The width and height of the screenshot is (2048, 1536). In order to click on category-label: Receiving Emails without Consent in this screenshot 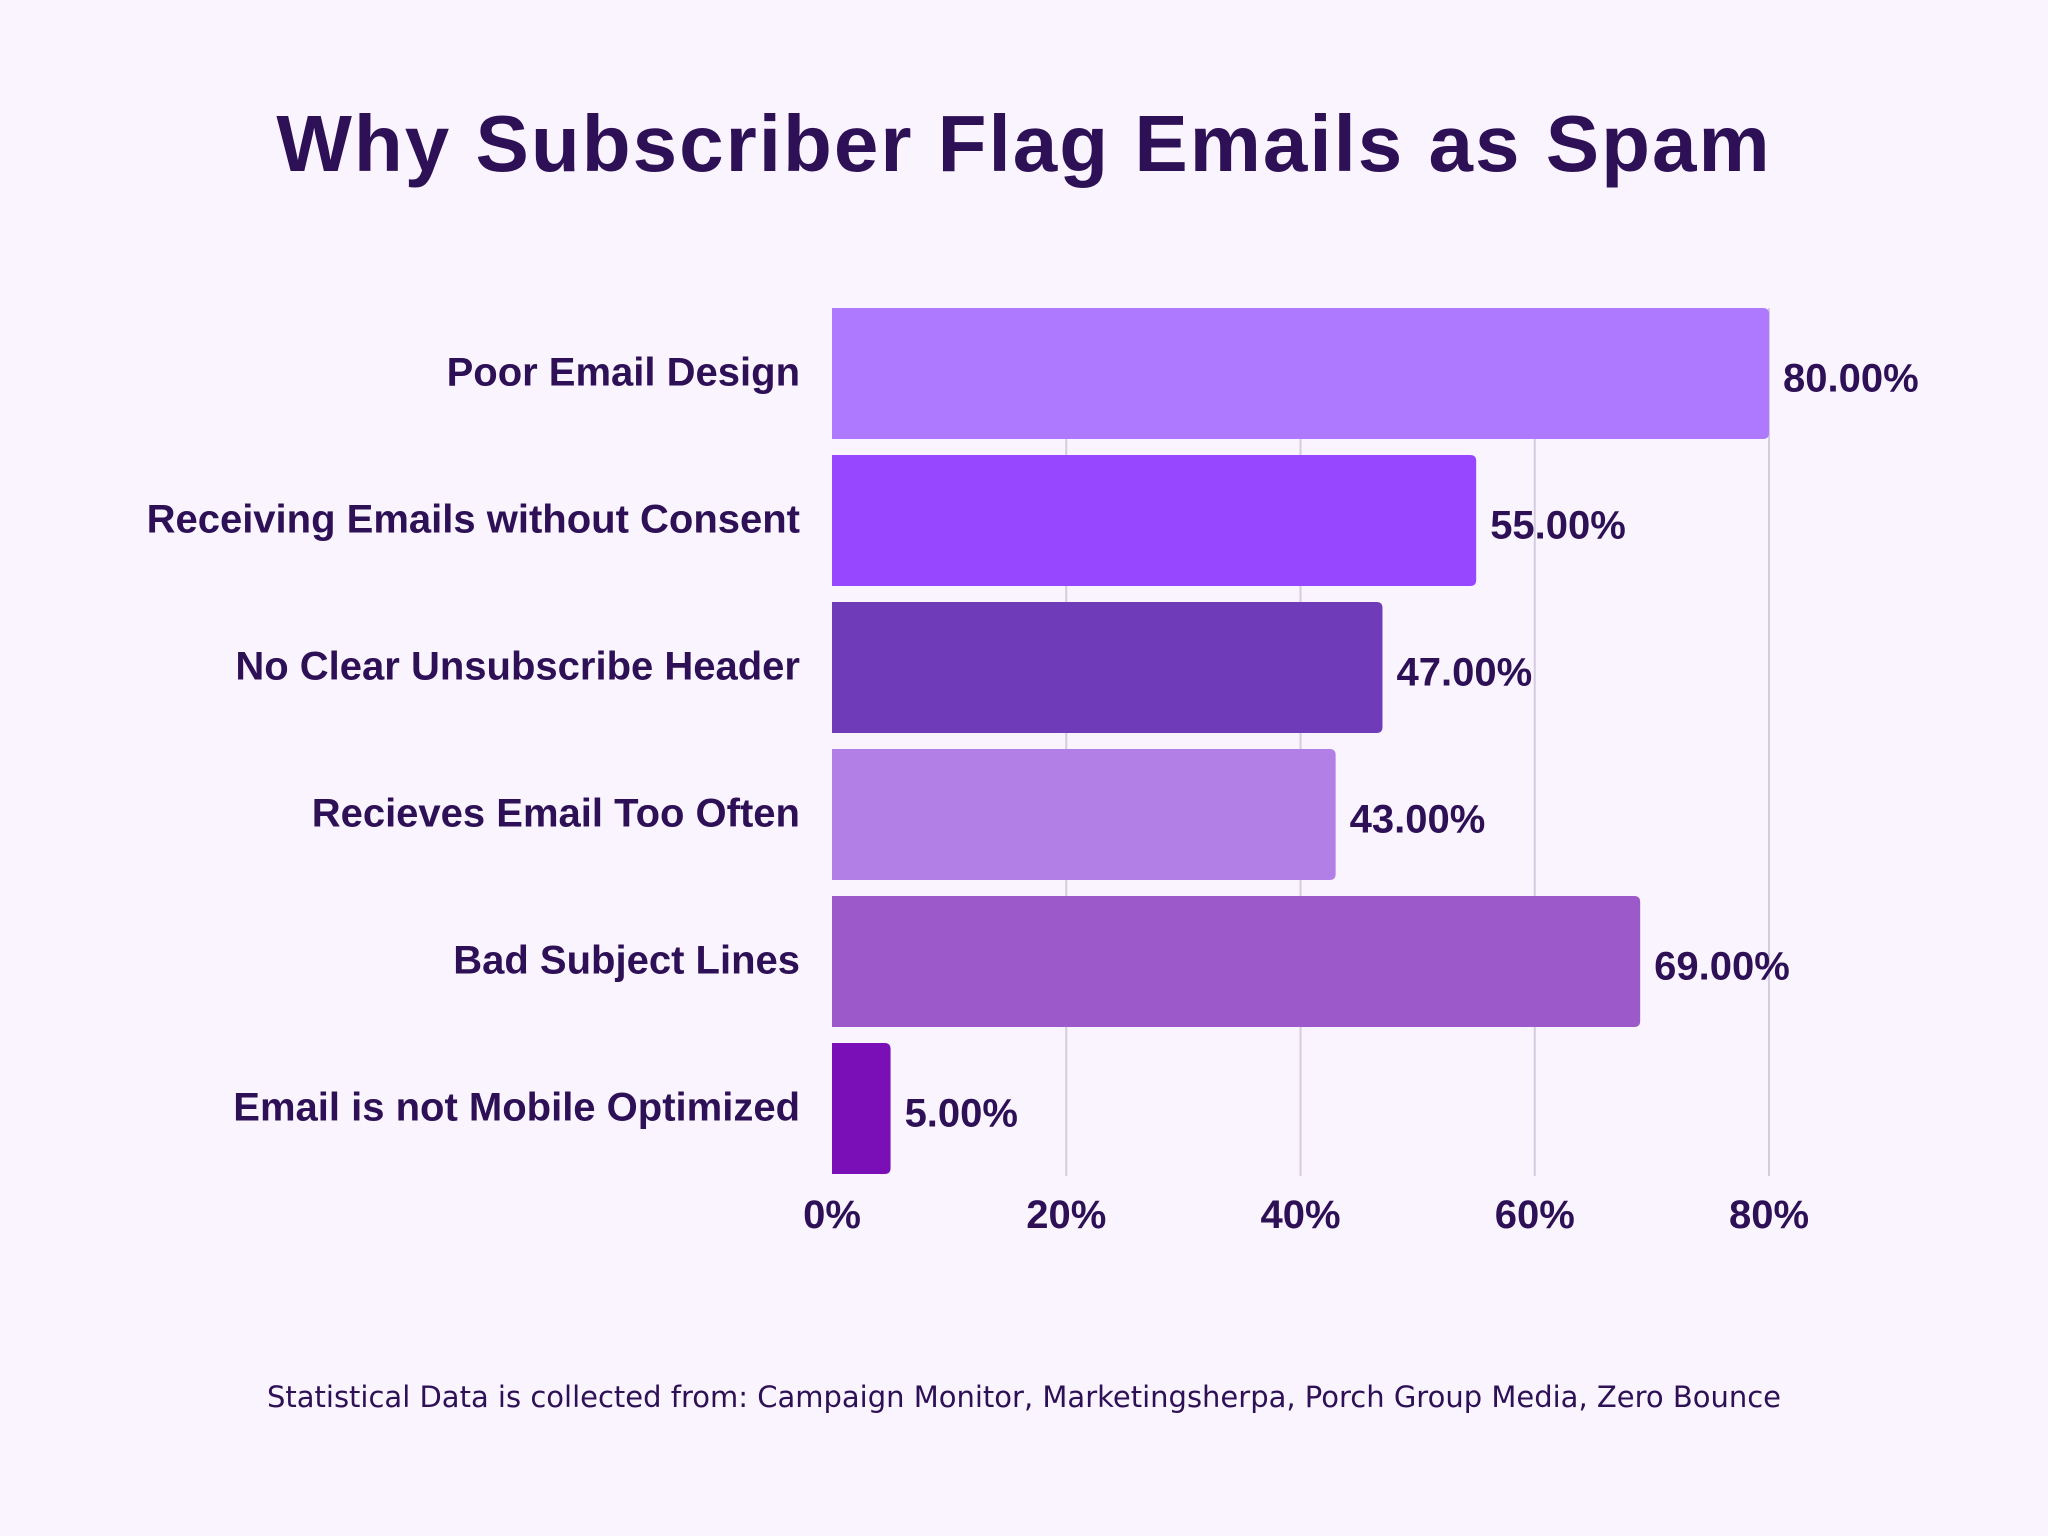, I will do `click(473, 520)`.